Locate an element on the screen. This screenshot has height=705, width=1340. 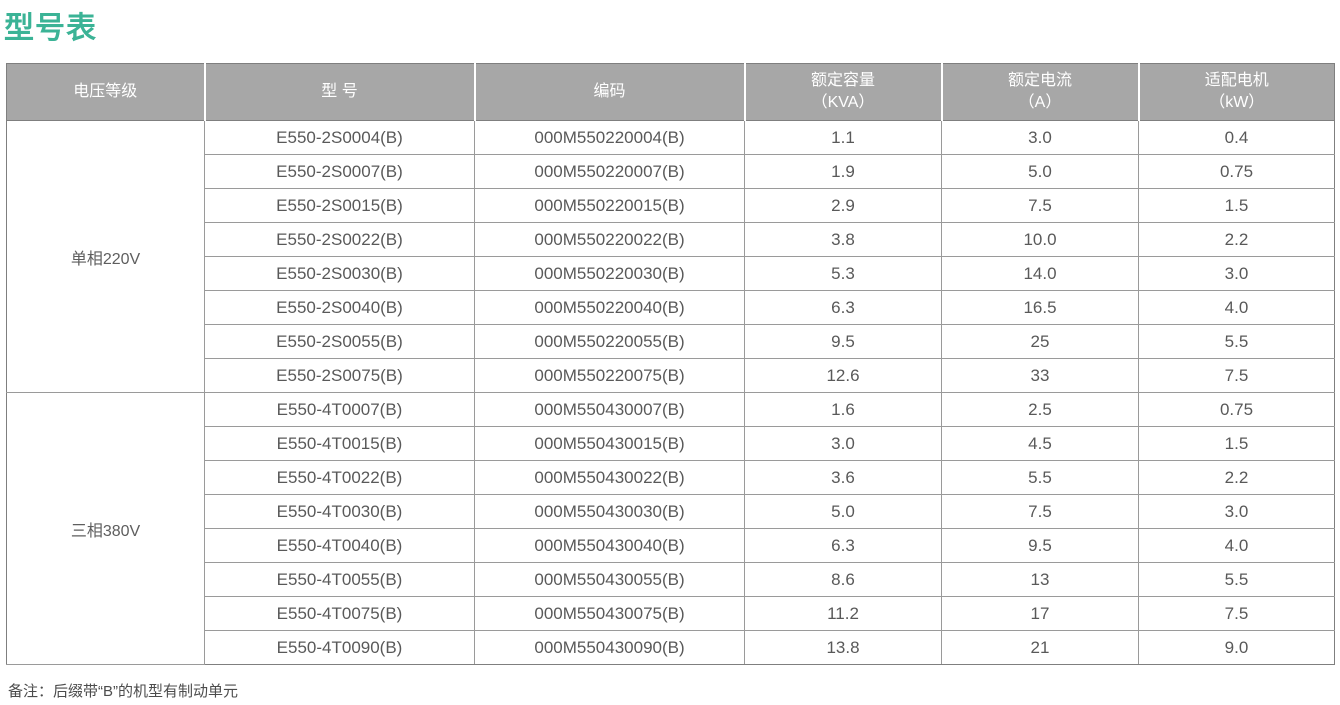
code-cell: 000M550220075(B) is located at coordinates (609, 375).